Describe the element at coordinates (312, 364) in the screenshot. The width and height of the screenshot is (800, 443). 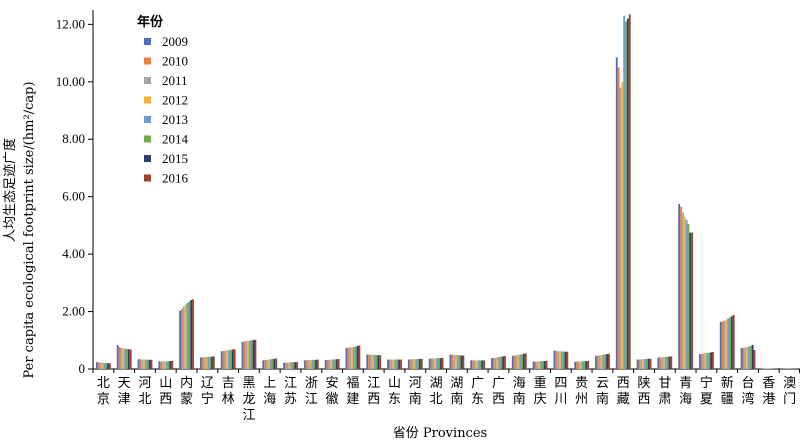
I see `bar-2013-浙江` at that location.